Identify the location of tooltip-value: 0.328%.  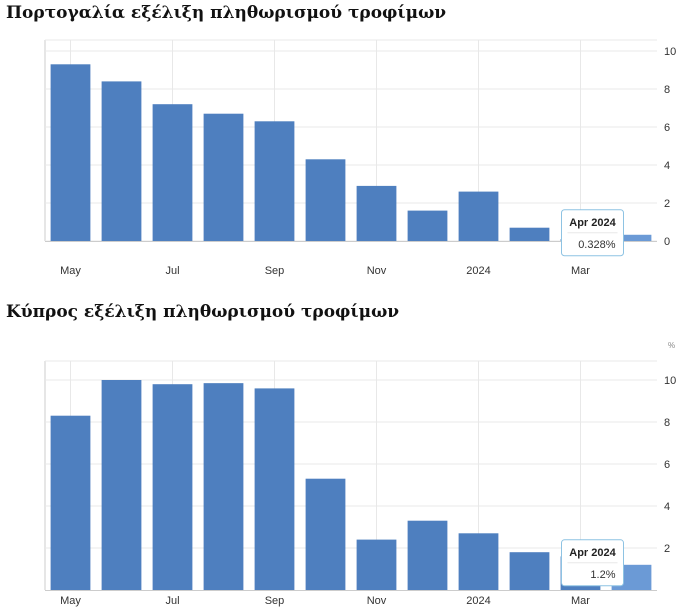
(597, 245).